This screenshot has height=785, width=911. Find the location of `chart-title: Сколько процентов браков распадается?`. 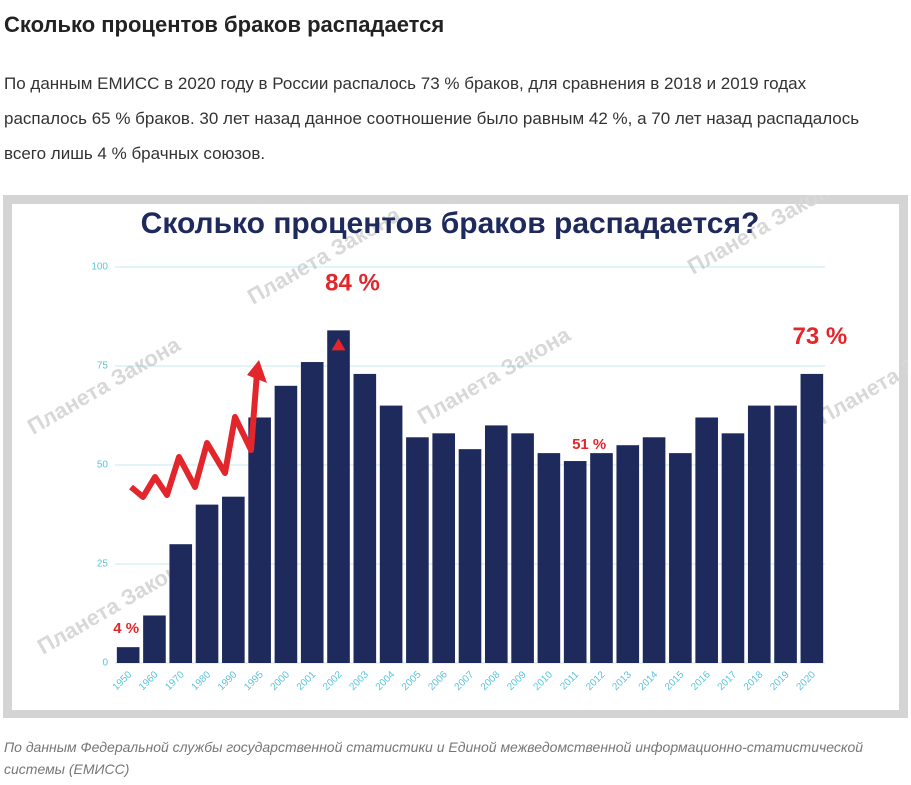

chart-title: Сколько процентов браков распадается? is located at coordinates (450, 223).